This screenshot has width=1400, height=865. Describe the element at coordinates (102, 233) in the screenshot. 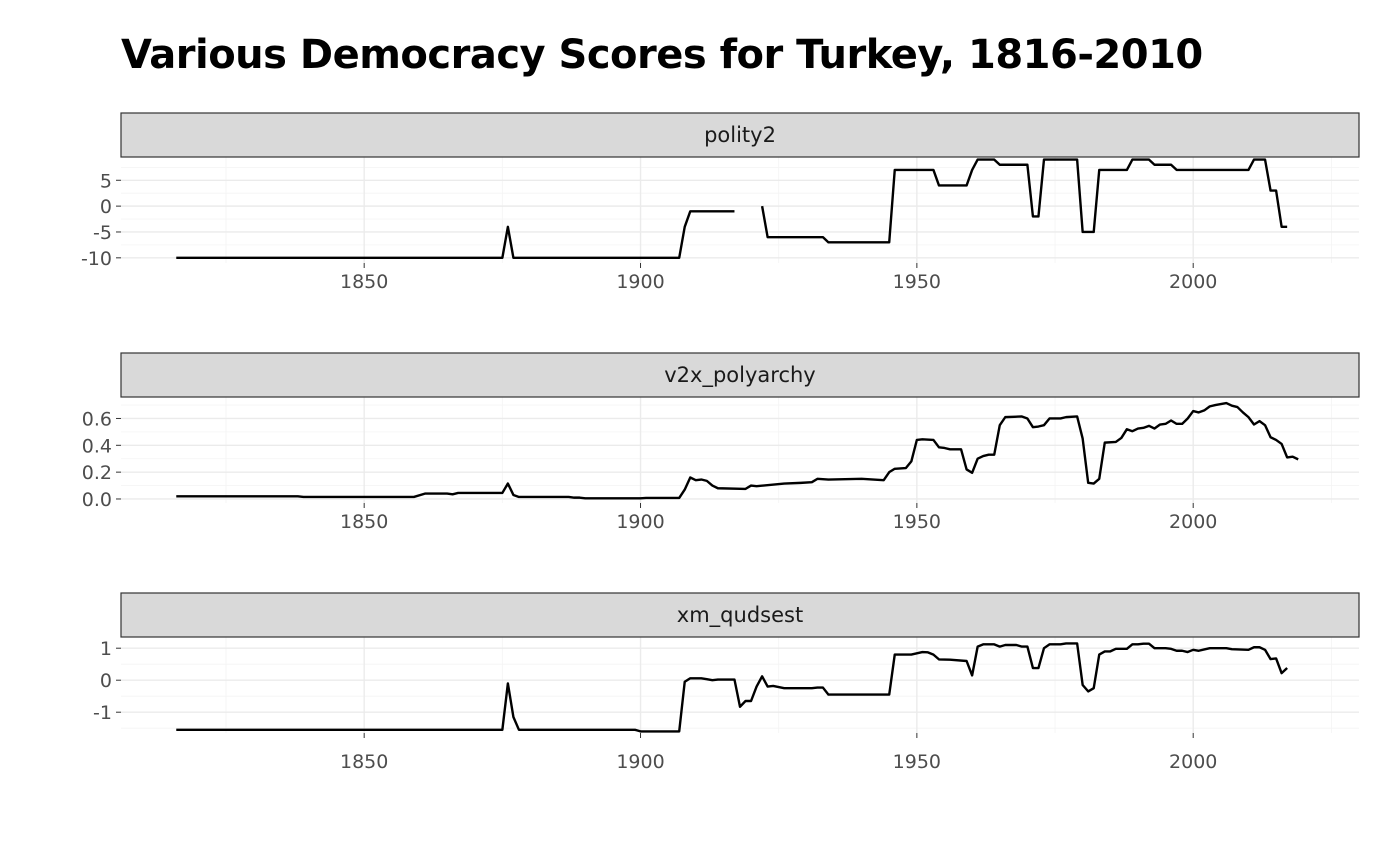

I see `y-tick-label: -5` at that location.